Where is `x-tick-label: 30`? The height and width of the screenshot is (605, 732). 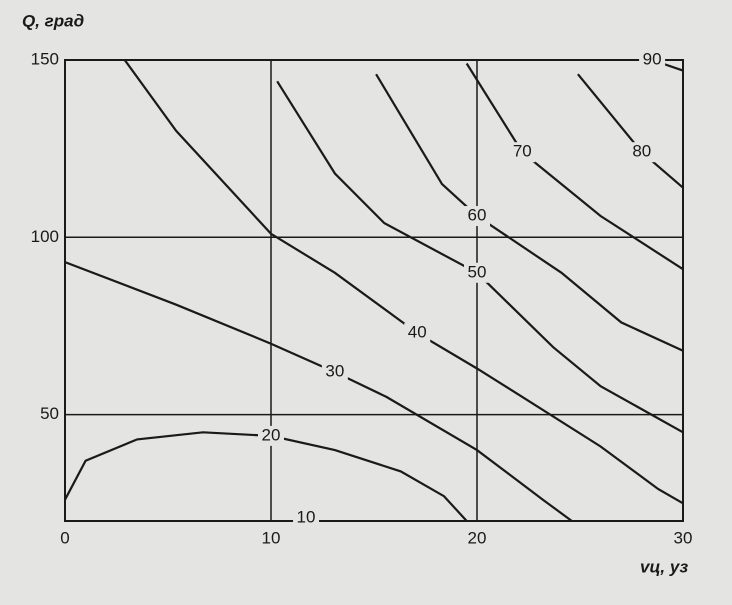
x-tick-label: 30 is located at coordinates (683, 537).